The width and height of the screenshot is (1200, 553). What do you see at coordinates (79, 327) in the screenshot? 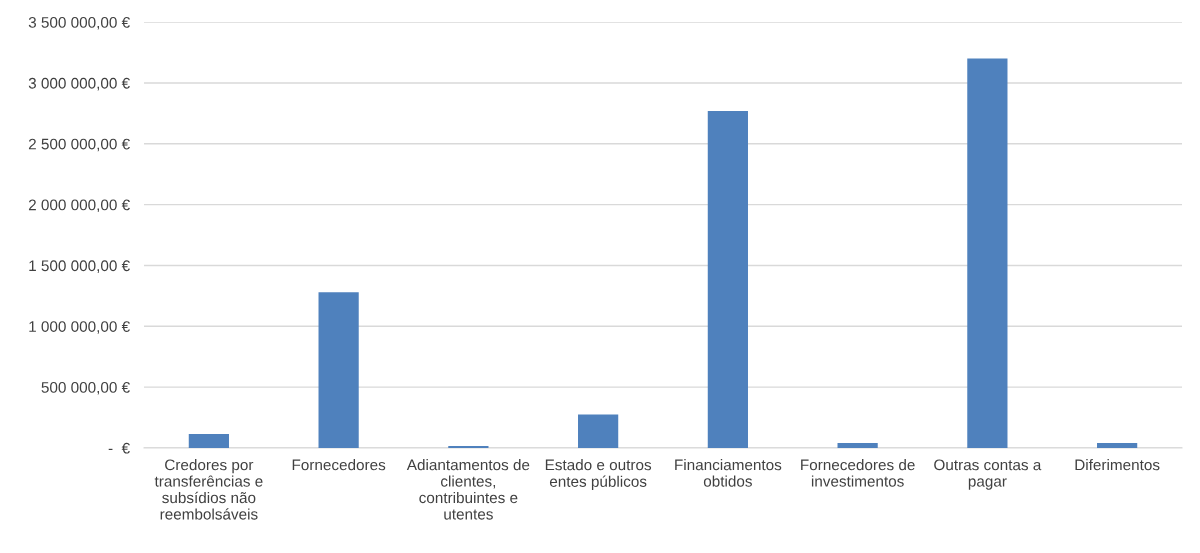
I see `y-tick-label: 1 000 000,00 €` at bounding box center [79, 327].